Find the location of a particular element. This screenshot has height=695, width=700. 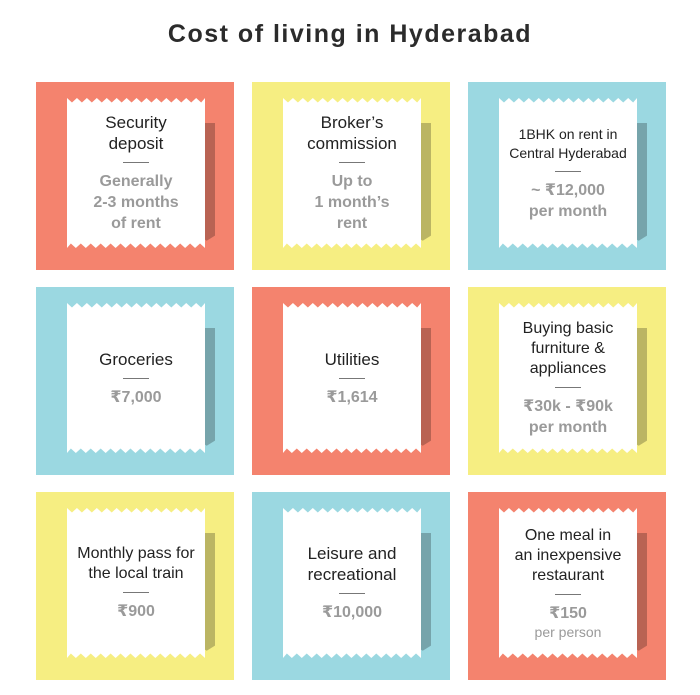

card-groceries: Groceries ₹7,000 is located at coordinates (135, 381).